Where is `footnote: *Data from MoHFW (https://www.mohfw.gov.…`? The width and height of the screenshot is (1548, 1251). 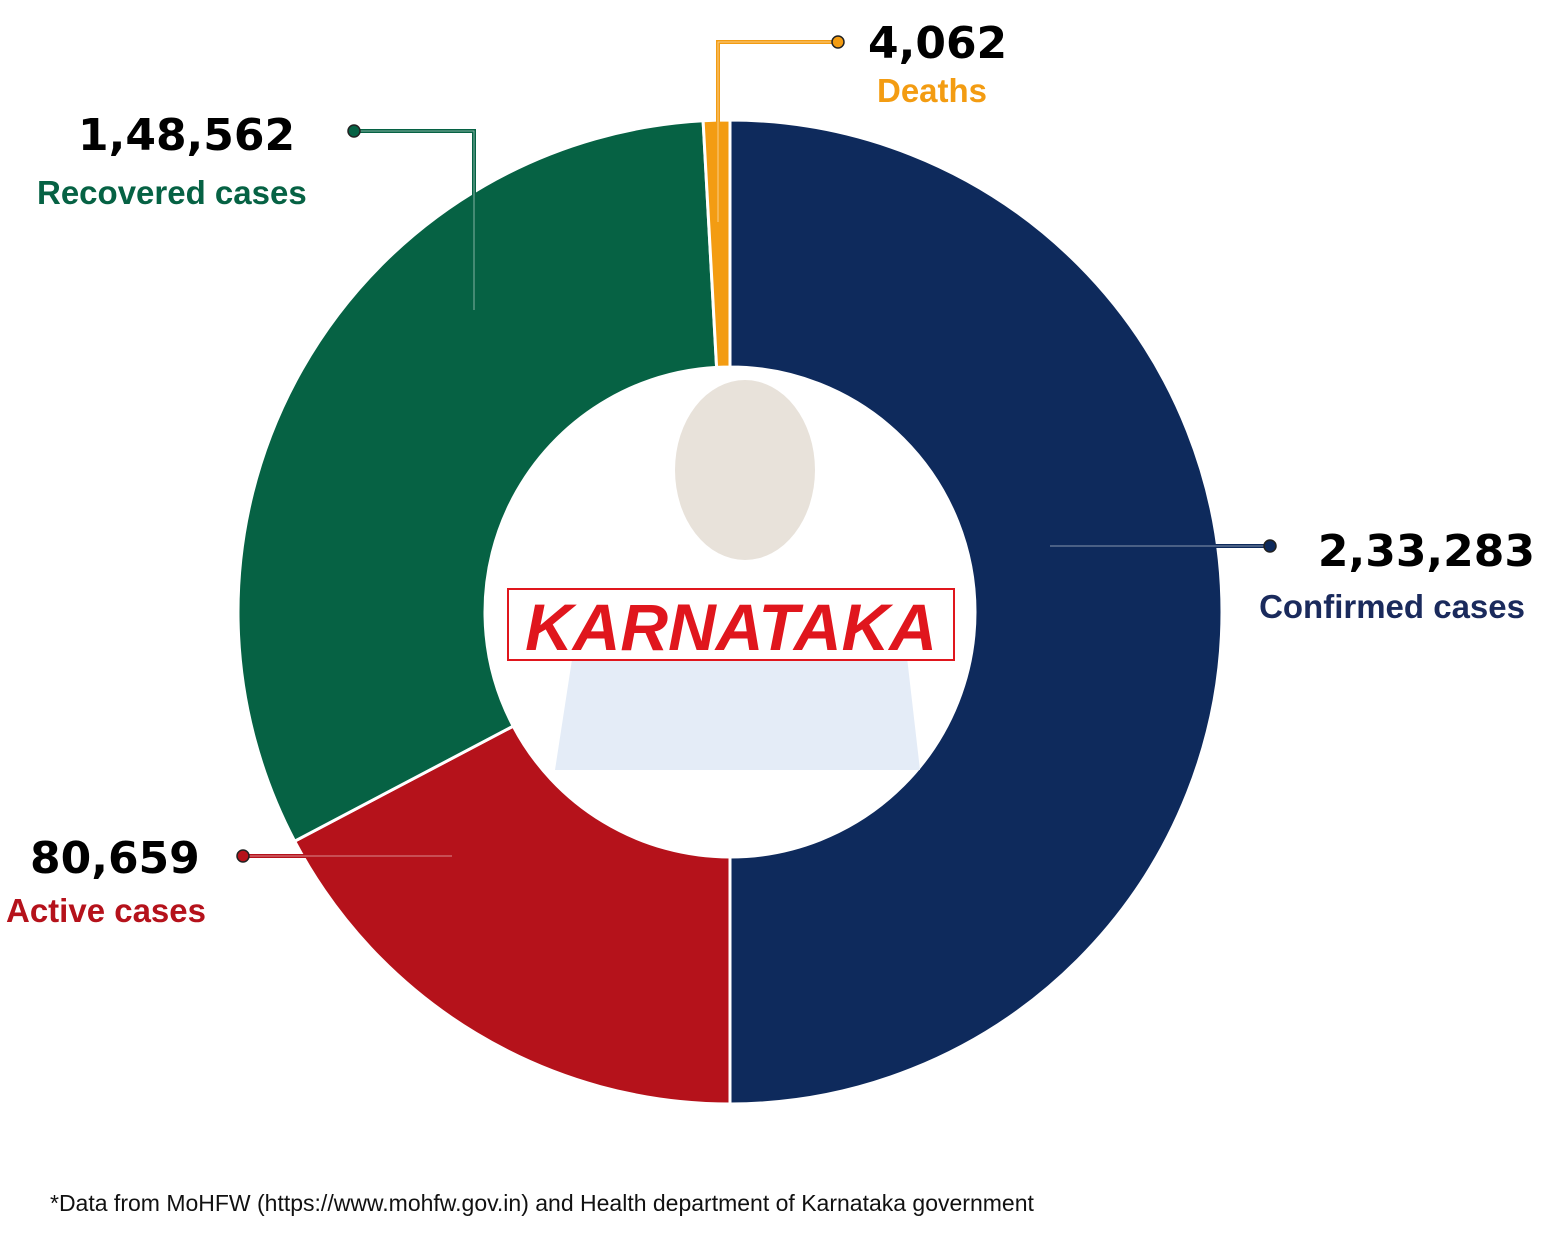
footnote: *Data from MoHFW (https://www.mohfw.gov.… is located at coordinates (542, 1203).